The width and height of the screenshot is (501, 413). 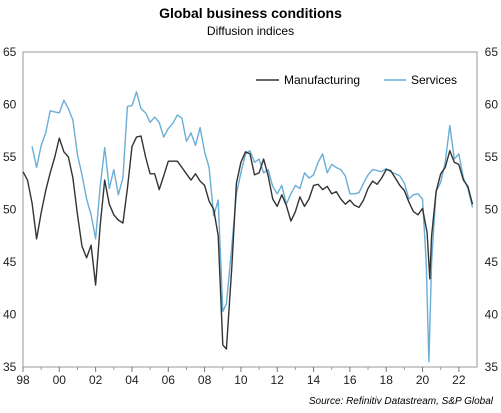 What do you see at coordinates (492, 262) in the screenshot?
I see `y-tick-label-right: 45` at bounding box center [492, 262].